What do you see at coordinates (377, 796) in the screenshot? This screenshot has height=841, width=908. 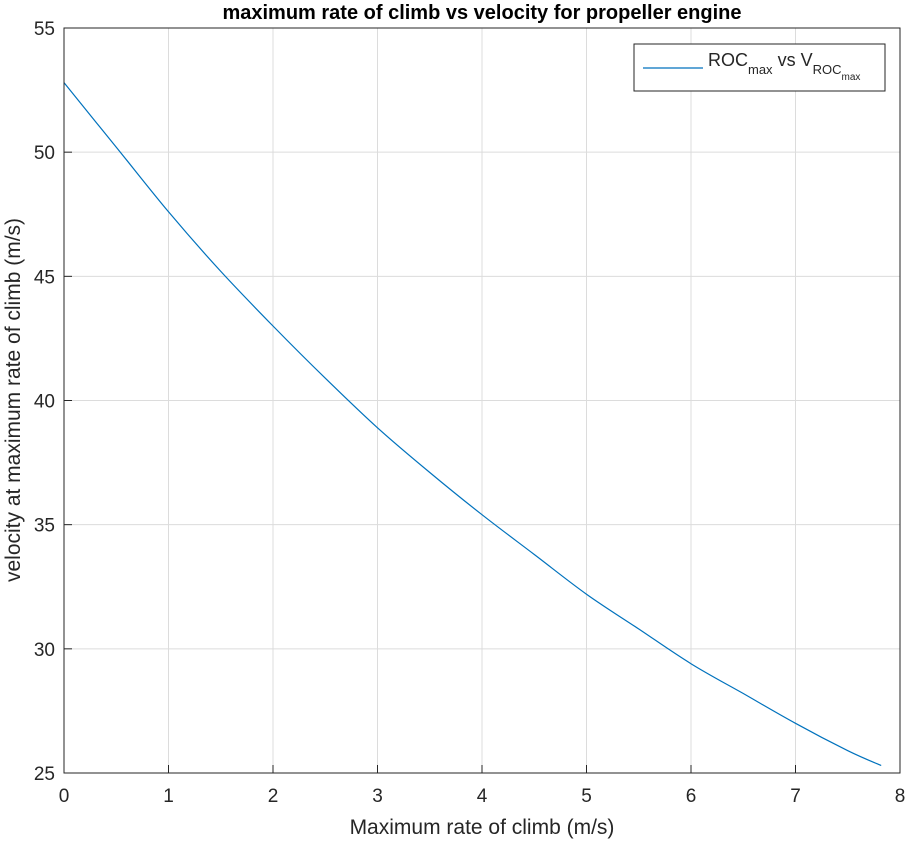 I see `x-tick-label: 3` at bounding box center [377, 796].